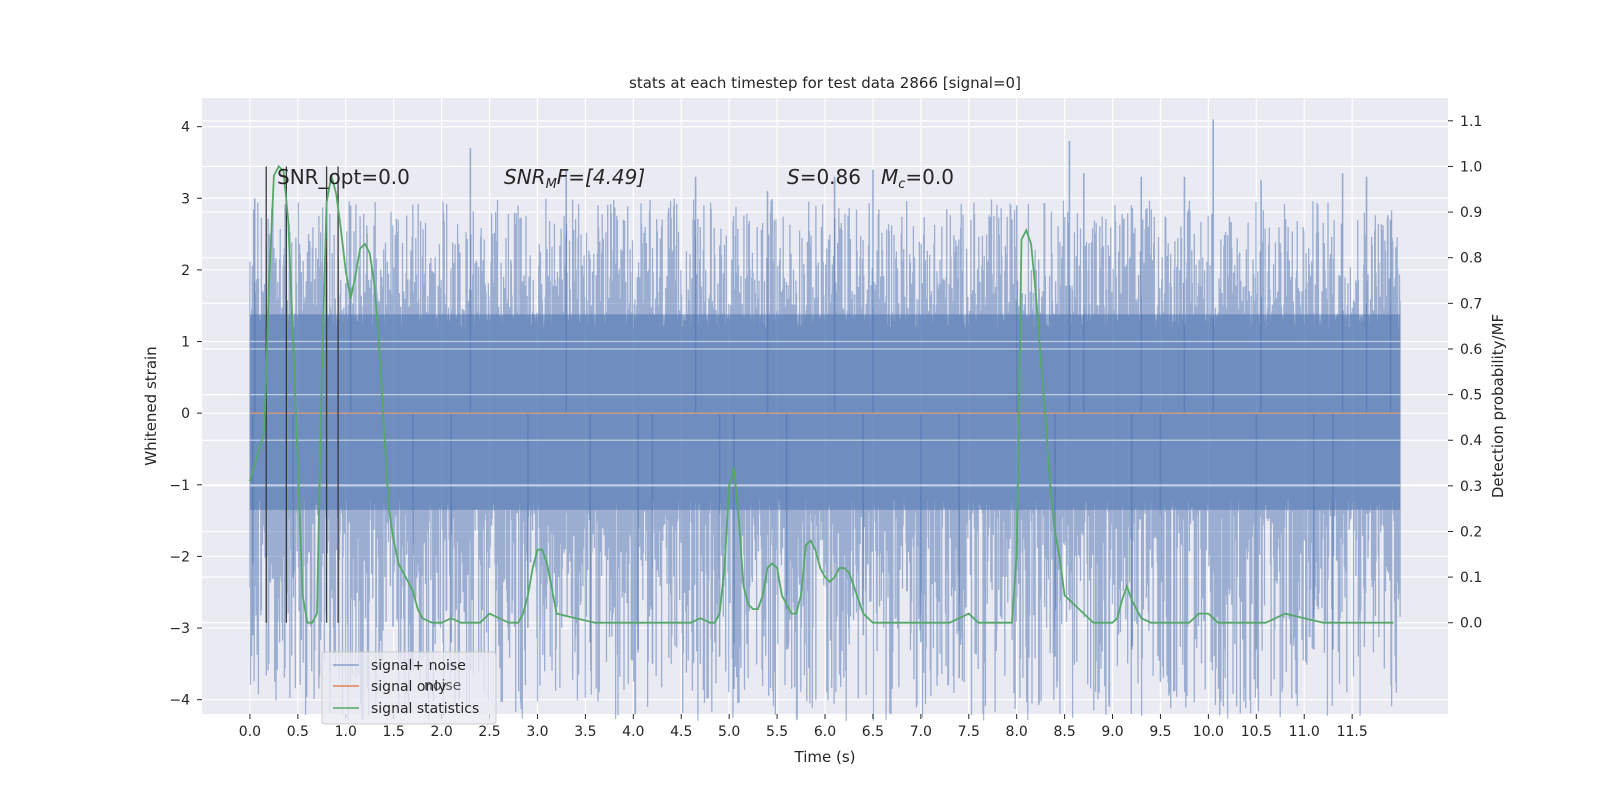  Describe the element at coordinates (830, 177) in the screenshot. I see `annotation-s-value: =0.86` at that location.